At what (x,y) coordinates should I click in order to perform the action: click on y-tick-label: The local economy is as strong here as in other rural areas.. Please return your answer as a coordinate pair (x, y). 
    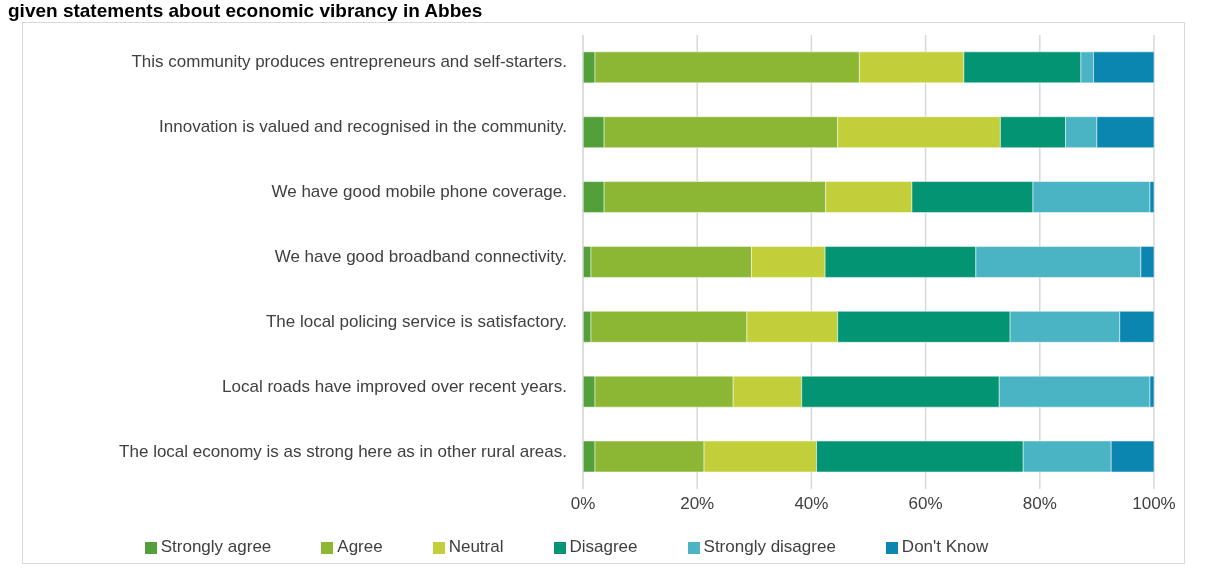
    Looking at the image, I should click on (343, 451).